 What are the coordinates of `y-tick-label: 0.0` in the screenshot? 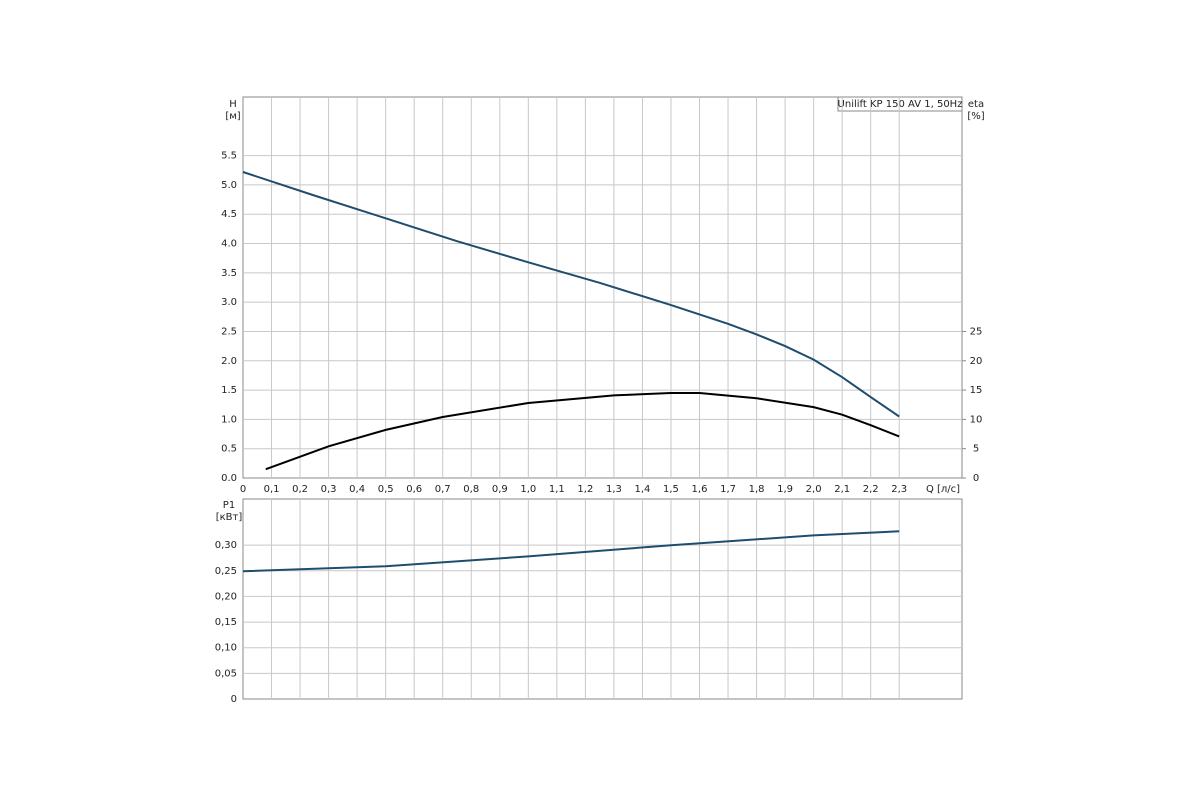 It's located at (229, 478).